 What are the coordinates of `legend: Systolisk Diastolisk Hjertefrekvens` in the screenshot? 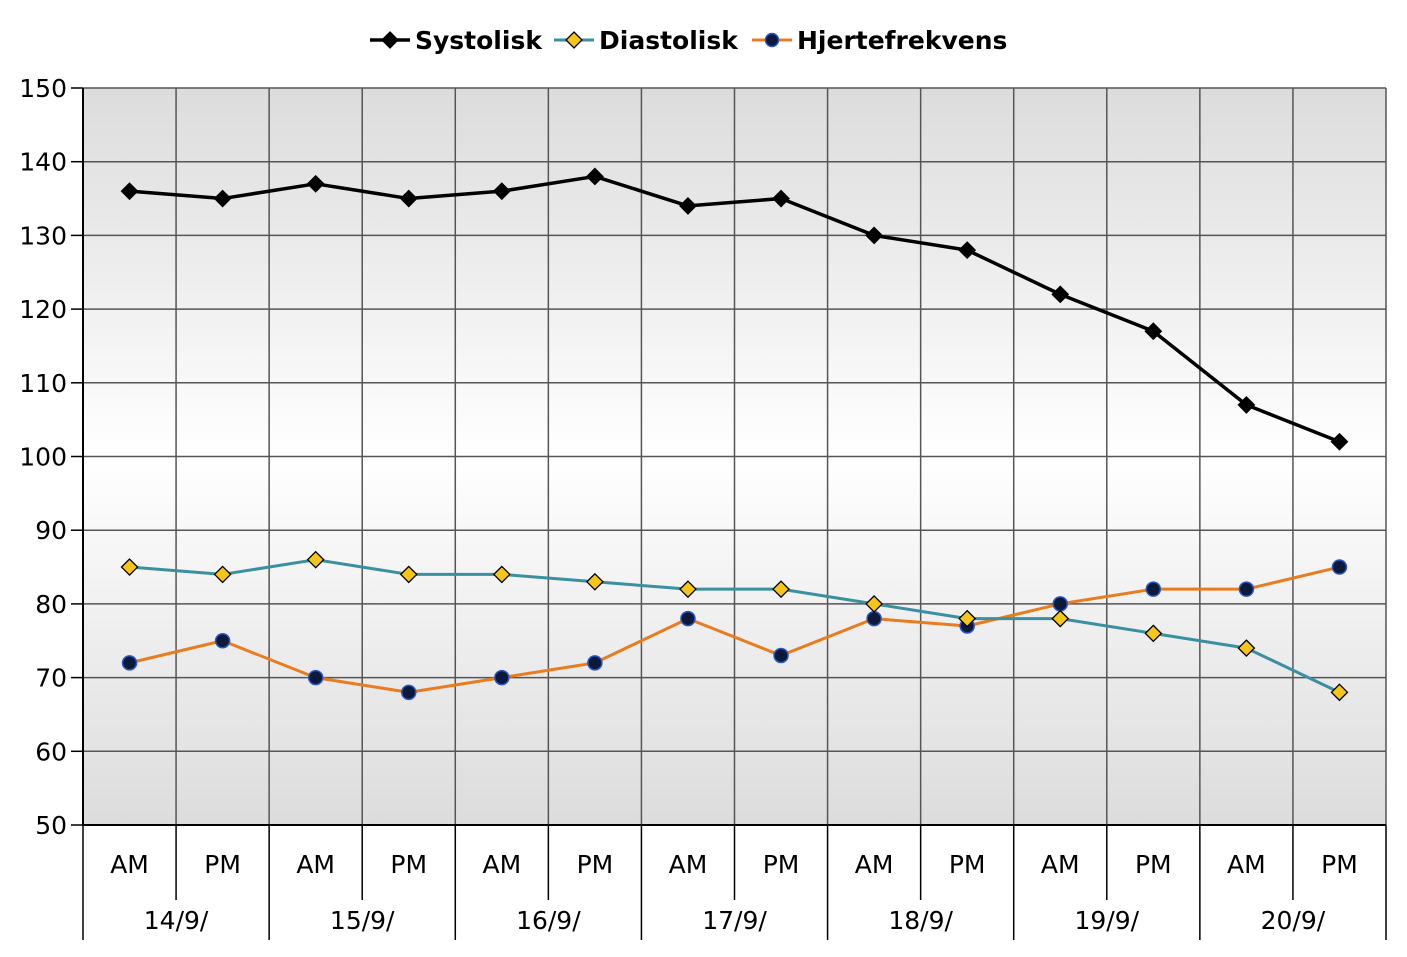 It's located at (688, 40).